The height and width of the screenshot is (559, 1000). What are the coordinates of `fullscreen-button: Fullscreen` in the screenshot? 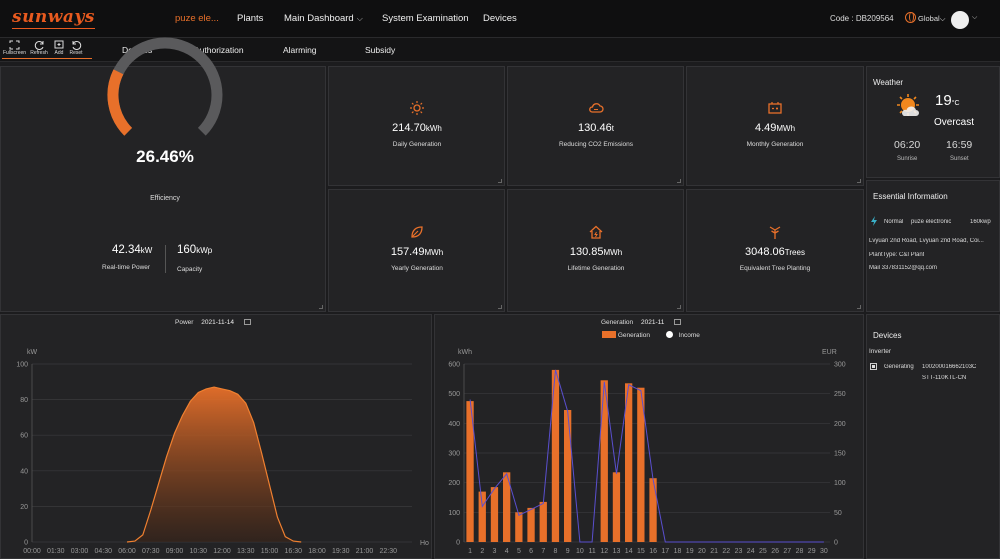 It's located at (14, 48).